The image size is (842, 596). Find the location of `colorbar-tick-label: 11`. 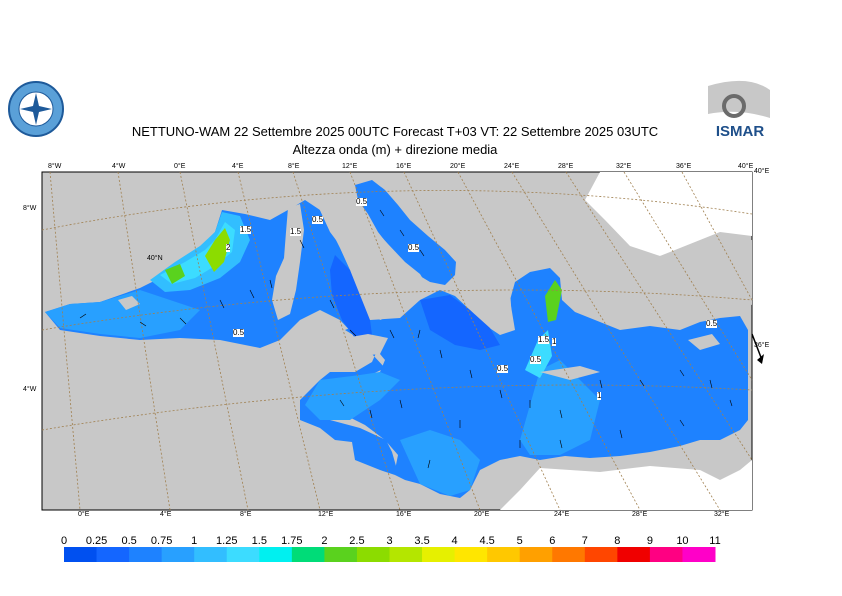

colorbar-tick-label: 11 is located at coordinates (715, 541).